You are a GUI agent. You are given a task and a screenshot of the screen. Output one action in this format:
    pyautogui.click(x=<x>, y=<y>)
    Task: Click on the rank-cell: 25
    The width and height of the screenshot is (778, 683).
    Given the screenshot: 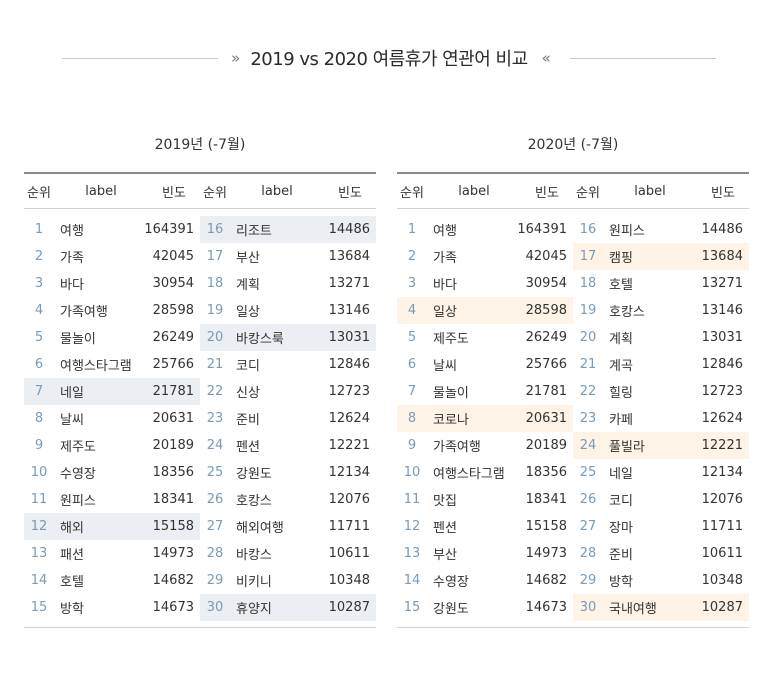 What is the action you would take?
    pyautogui.click(x=215, y=472)
    